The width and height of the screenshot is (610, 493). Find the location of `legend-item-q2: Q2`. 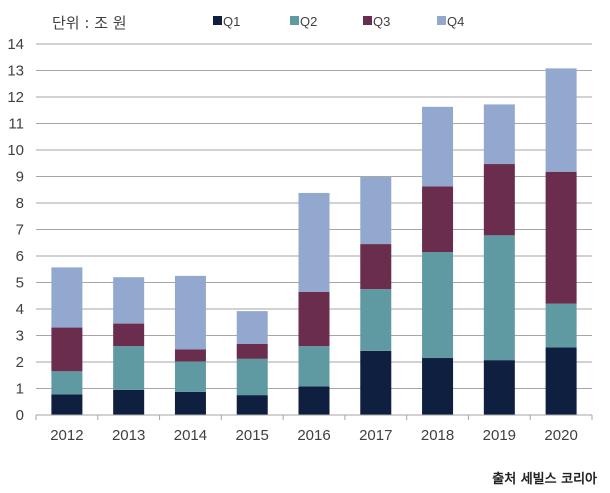

legend-item-q2: Q2 is located at coordinates (303, 21).